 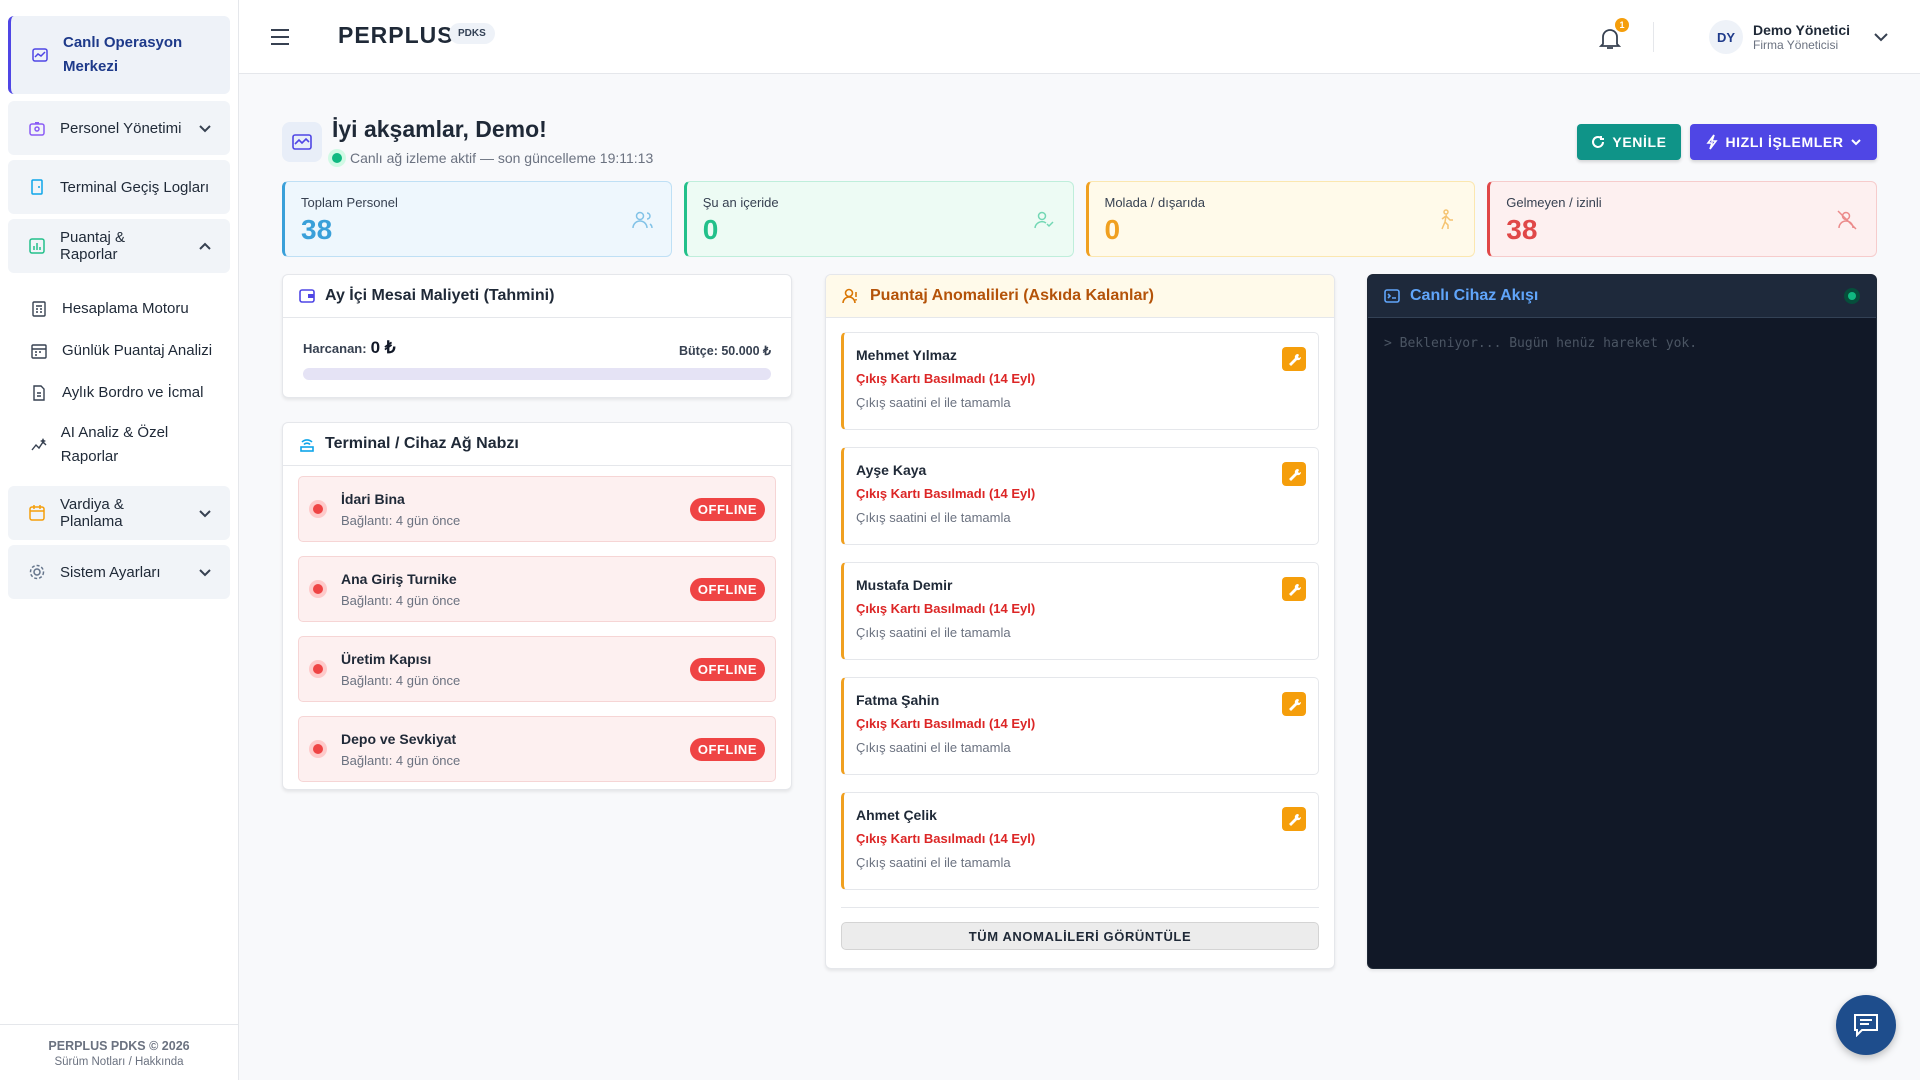 I want to click on view-all-button: TÜM ANOMALİLERİ GÖRÜNTÜLE, so click(x=1080, y=936).